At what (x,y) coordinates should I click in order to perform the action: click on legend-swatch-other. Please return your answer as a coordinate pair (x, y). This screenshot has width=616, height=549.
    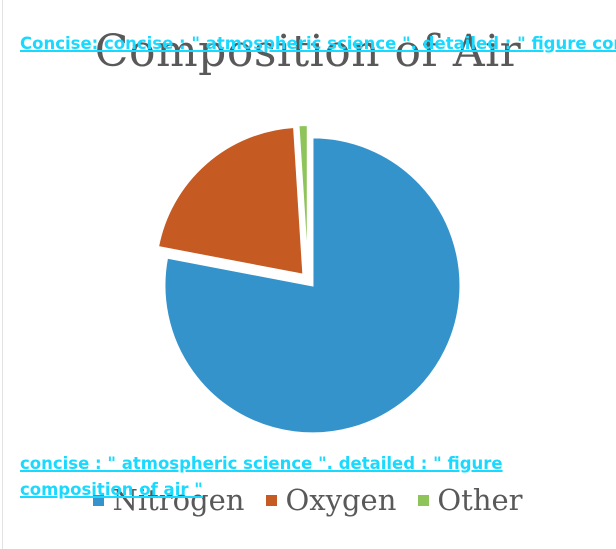
    Looking at the image, I should click on (424, 500).